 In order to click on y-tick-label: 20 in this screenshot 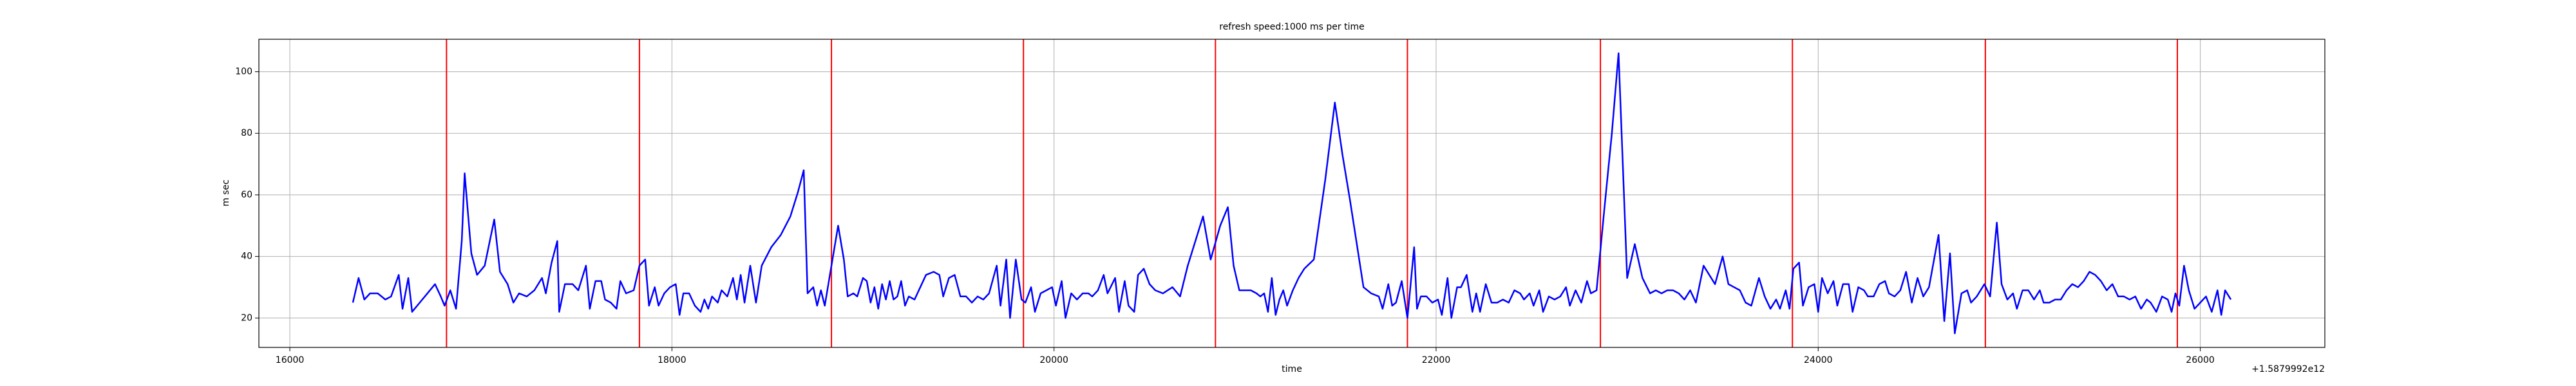, I will do `click(247, 318)`.